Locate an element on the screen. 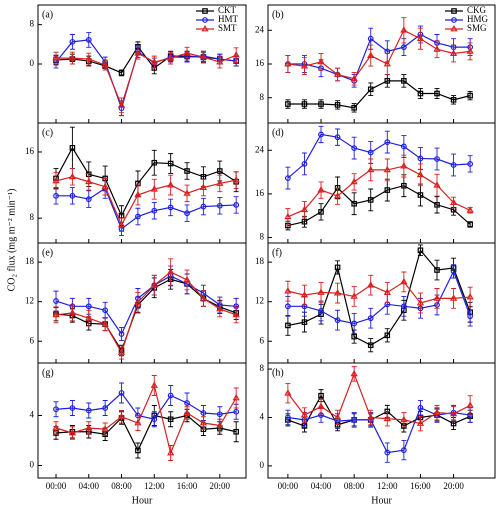 This screenshot has width=500, height=509. legend-label: HMT is located at coordinates (228, 19).